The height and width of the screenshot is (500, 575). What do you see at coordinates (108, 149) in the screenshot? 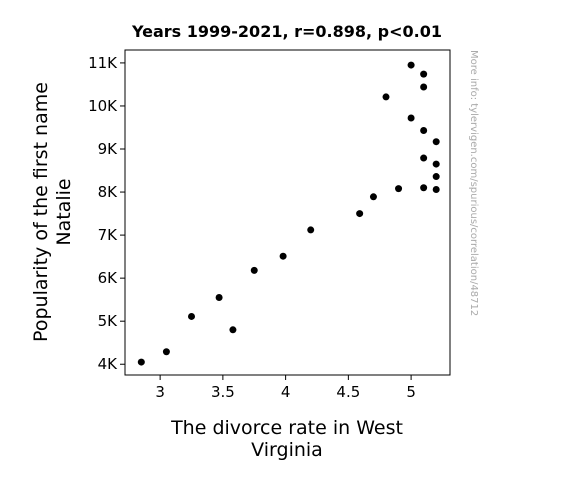
I see `y-tick-label: 9K` at bounding box center [108, 149].